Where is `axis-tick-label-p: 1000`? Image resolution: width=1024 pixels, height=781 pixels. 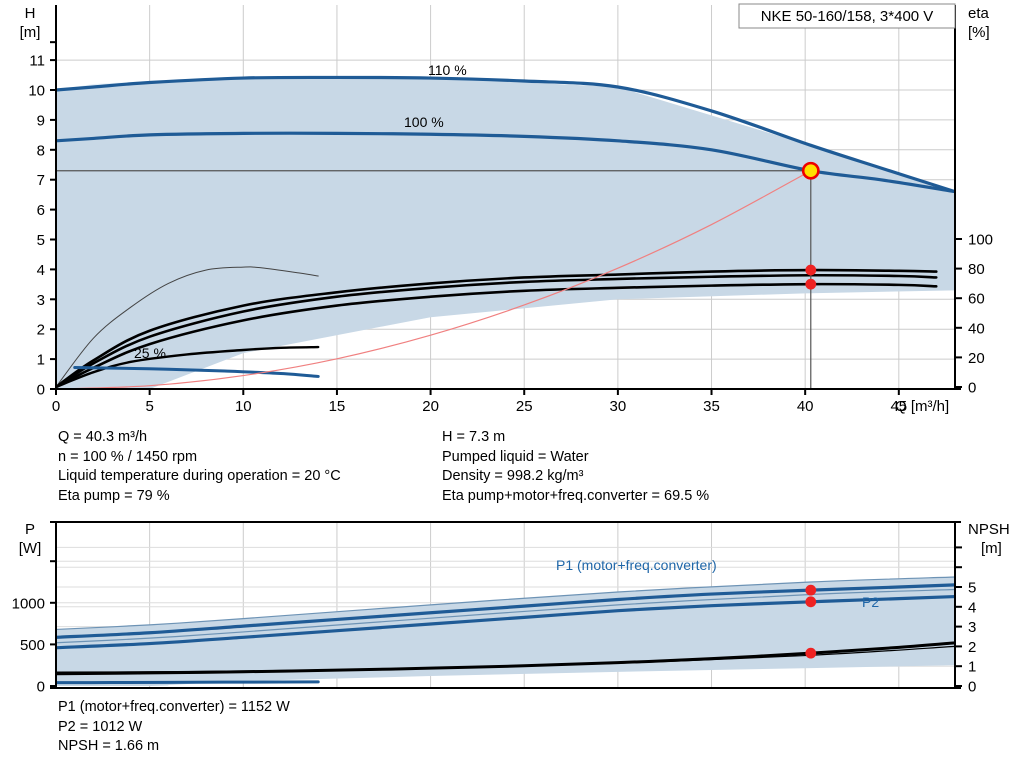
axis-tick-label-p: 1000 is located at coordinates (28, 603).